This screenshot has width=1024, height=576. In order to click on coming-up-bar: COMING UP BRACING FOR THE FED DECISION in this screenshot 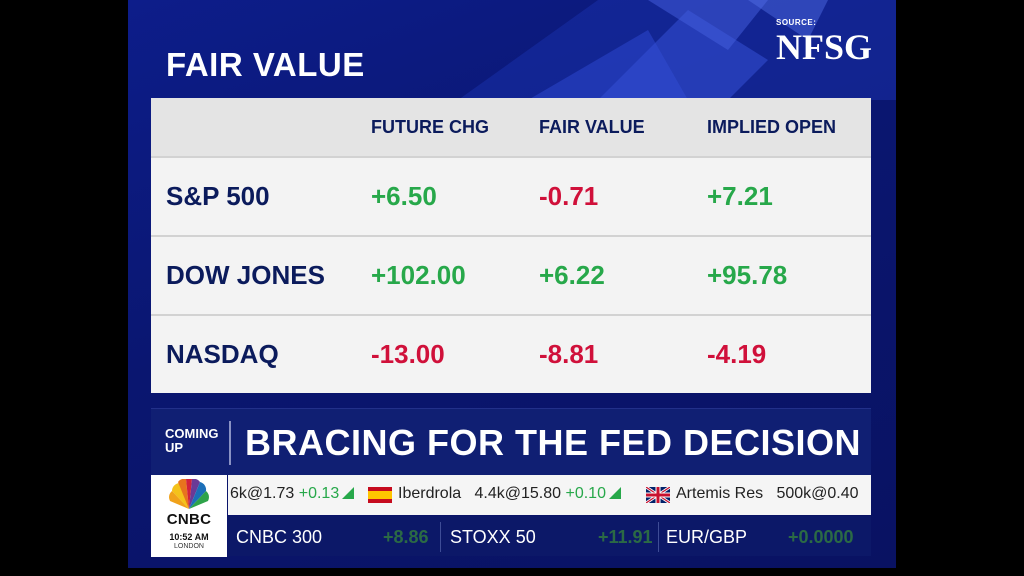, I will do `click(511, 441)`.